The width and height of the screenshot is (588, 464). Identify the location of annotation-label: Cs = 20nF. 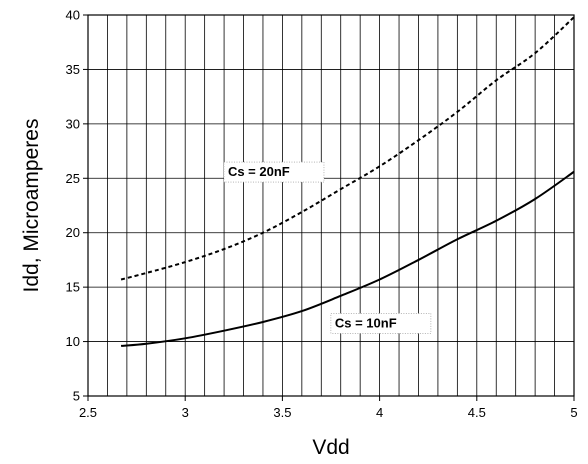
(259, 171).